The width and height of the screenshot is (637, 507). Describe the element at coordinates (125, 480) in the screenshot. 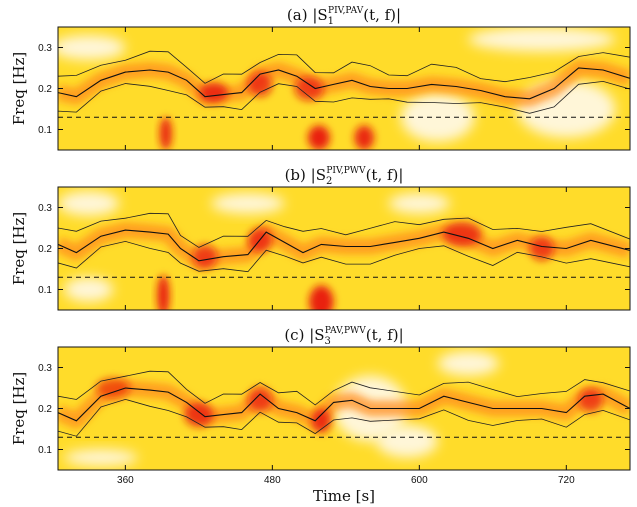

I see `x-tick-label: 360` at that location.